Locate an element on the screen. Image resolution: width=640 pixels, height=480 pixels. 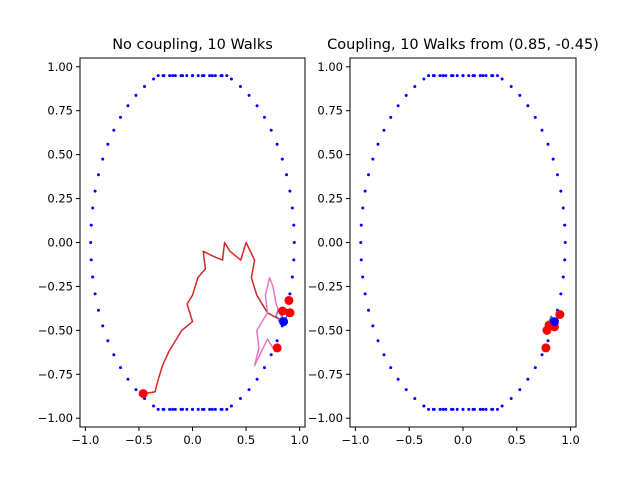
y-tick-label: −0.50 is located at coordinates (55, 330).